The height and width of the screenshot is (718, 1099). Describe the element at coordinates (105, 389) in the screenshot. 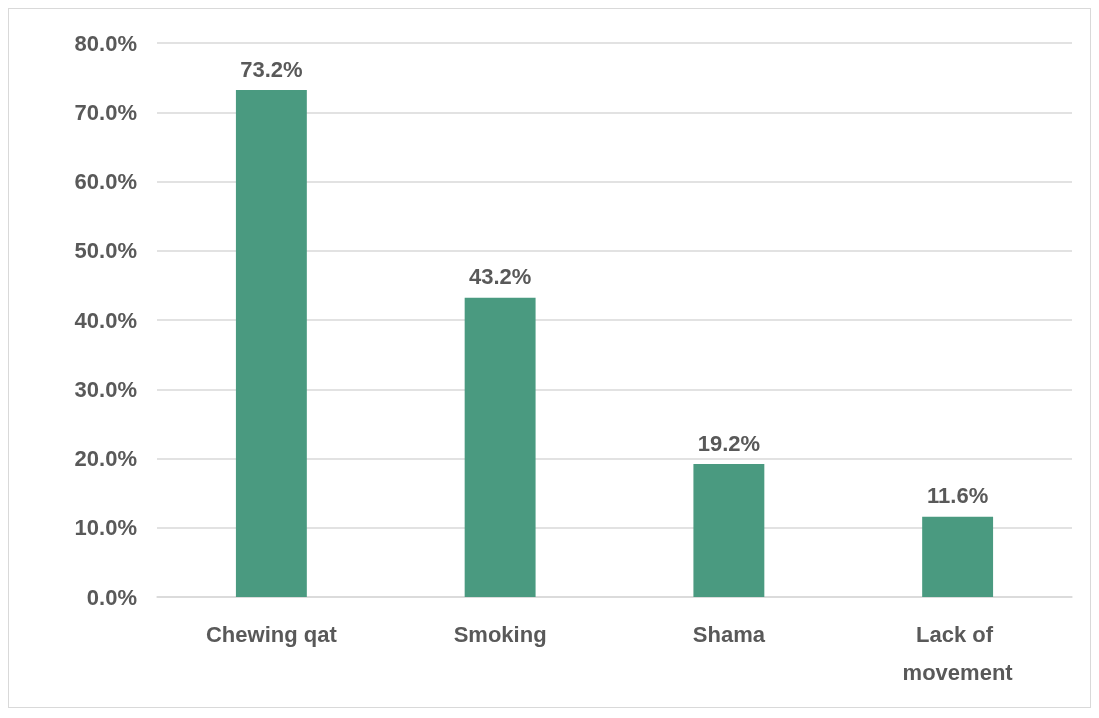

I see `y-tick-label: 30.0%` at that location.